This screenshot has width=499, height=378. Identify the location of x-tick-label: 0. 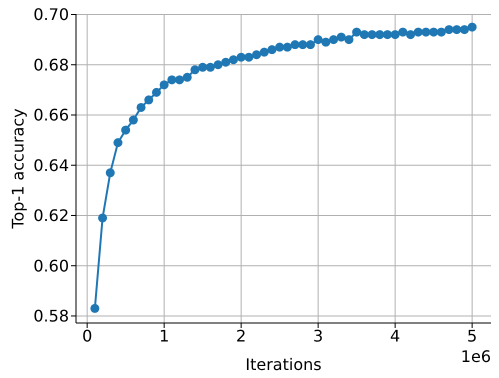
(87, 336).